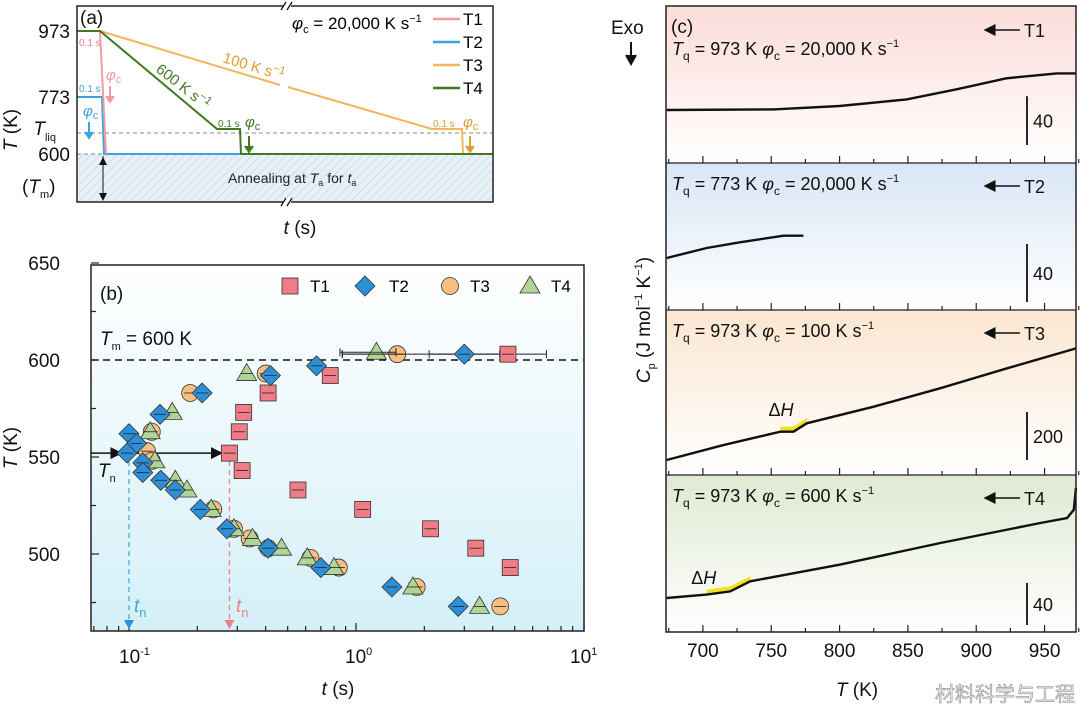 The image size is (1080, 706). I want to click on legend-label: T3, so click(480, 286).